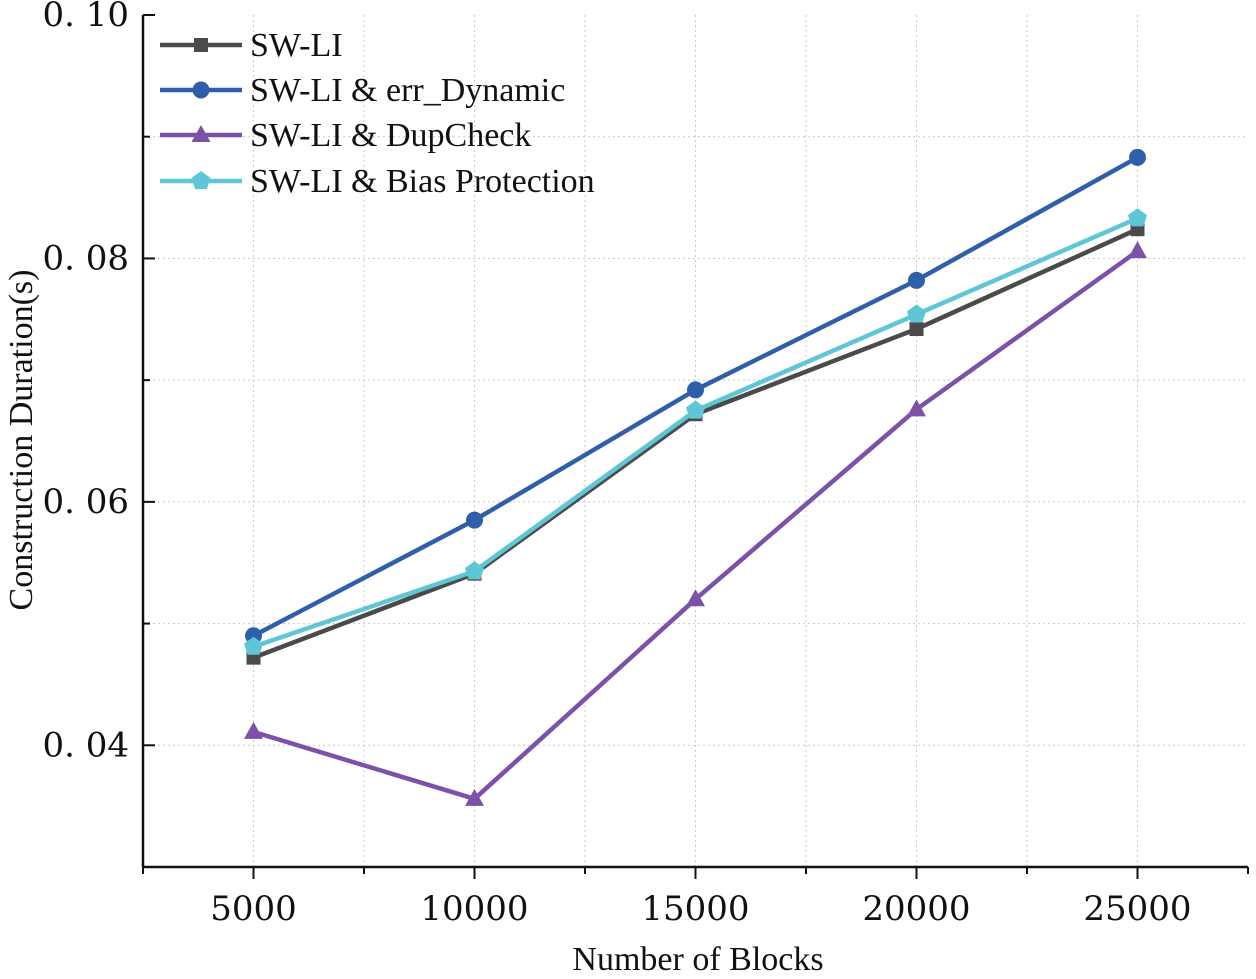  I want to click on legend-label: SW-LI, so click(296, 45).